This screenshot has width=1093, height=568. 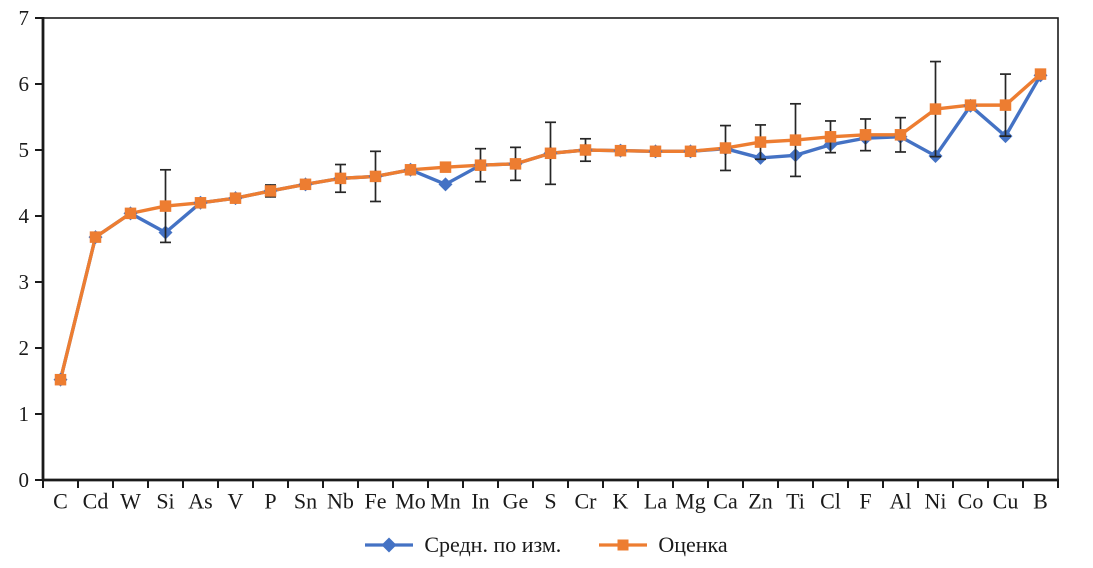 What do you see at coordinates (60, 501) in the screenshot?
I see `x-tick-label: C` at bounding box center [60, 501].